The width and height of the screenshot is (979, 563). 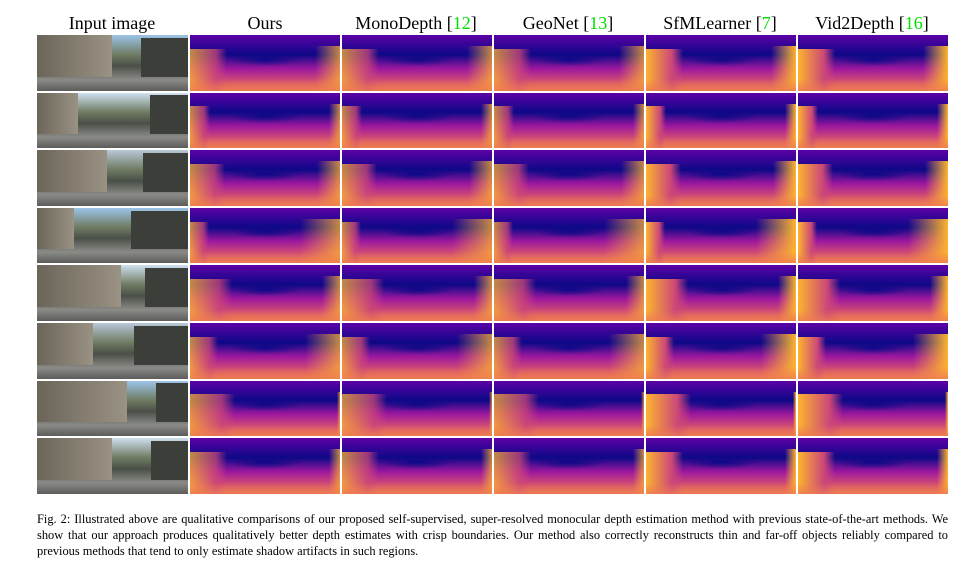 I want to click on column-label: GeoNet, so click(x=550, y=23).